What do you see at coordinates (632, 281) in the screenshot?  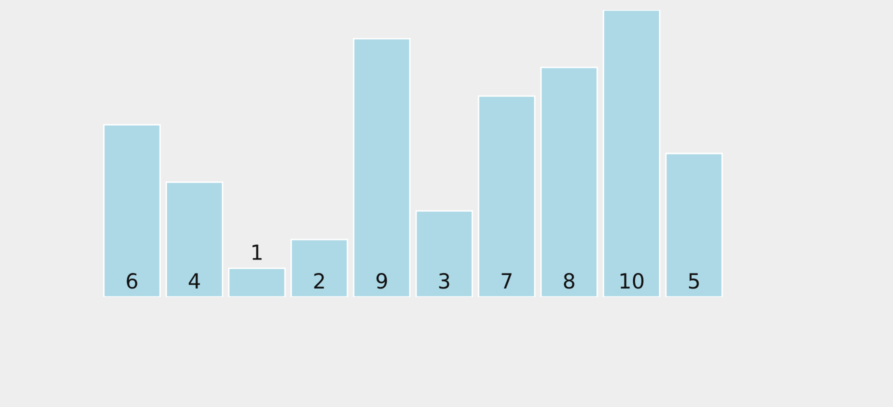 I see `data-label: 10` at bounding box center [632, 281].